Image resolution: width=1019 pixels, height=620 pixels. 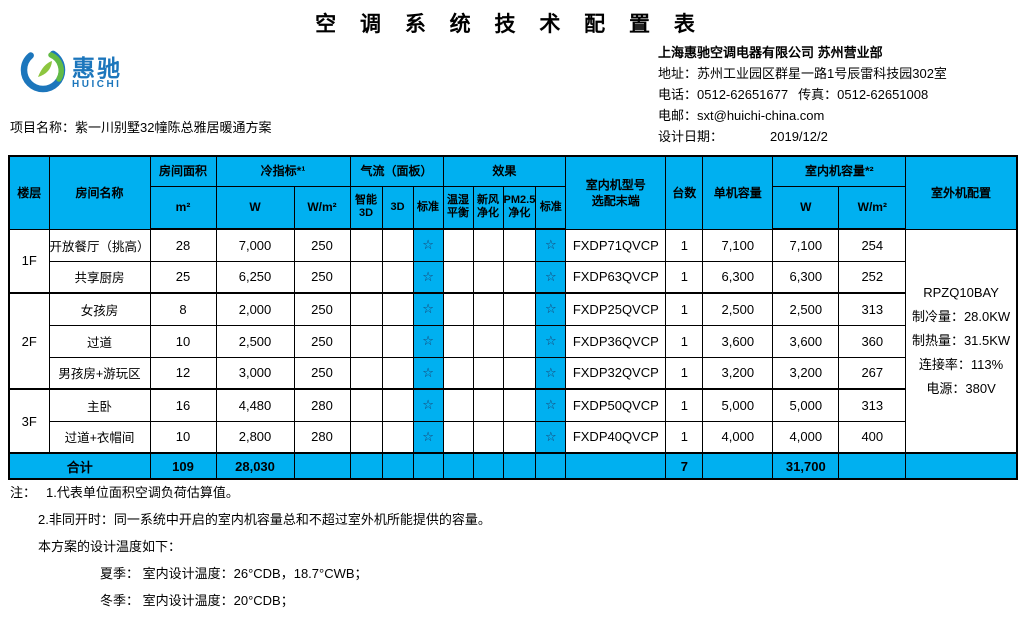 What do you see at coordinates (255, 437) in the screenshot?
I see `cell-cool-w: 2,800` at bounding box center [255, 437].